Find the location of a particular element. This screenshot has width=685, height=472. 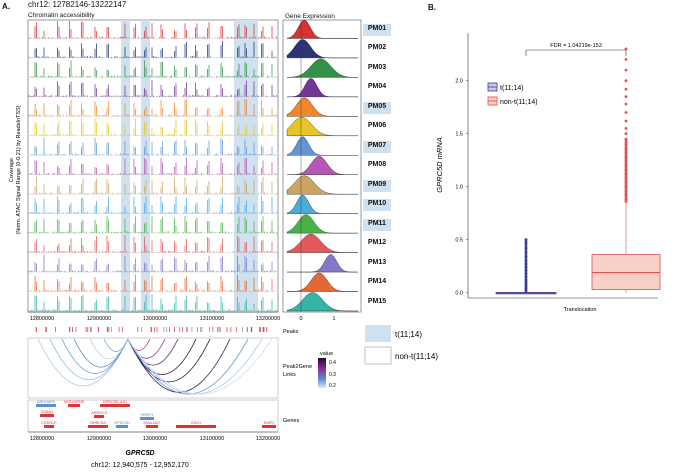

expression-ridge-pm06 is located at coordinates (322, 126).